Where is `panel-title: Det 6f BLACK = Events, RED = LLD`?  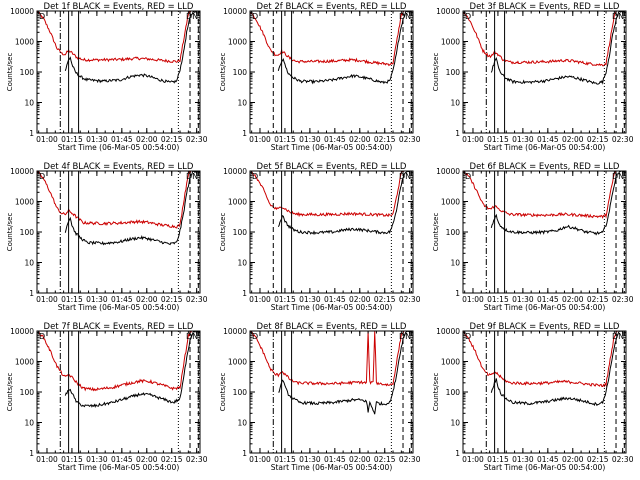 panel-title: Det 6f BLACK = Events, RED = LLD is located at coordinates (545, 167).